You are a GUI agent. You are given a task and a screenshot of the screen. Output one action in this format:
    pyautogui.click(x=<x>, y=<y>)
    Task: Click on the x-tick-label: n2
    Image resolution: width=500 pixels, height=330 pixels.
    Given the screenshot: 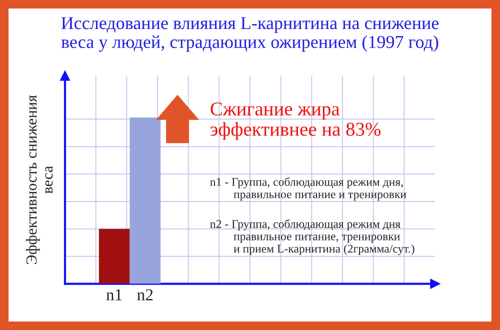 What is the action you would take?
    pyautogui.click(x=145, y=294)
    